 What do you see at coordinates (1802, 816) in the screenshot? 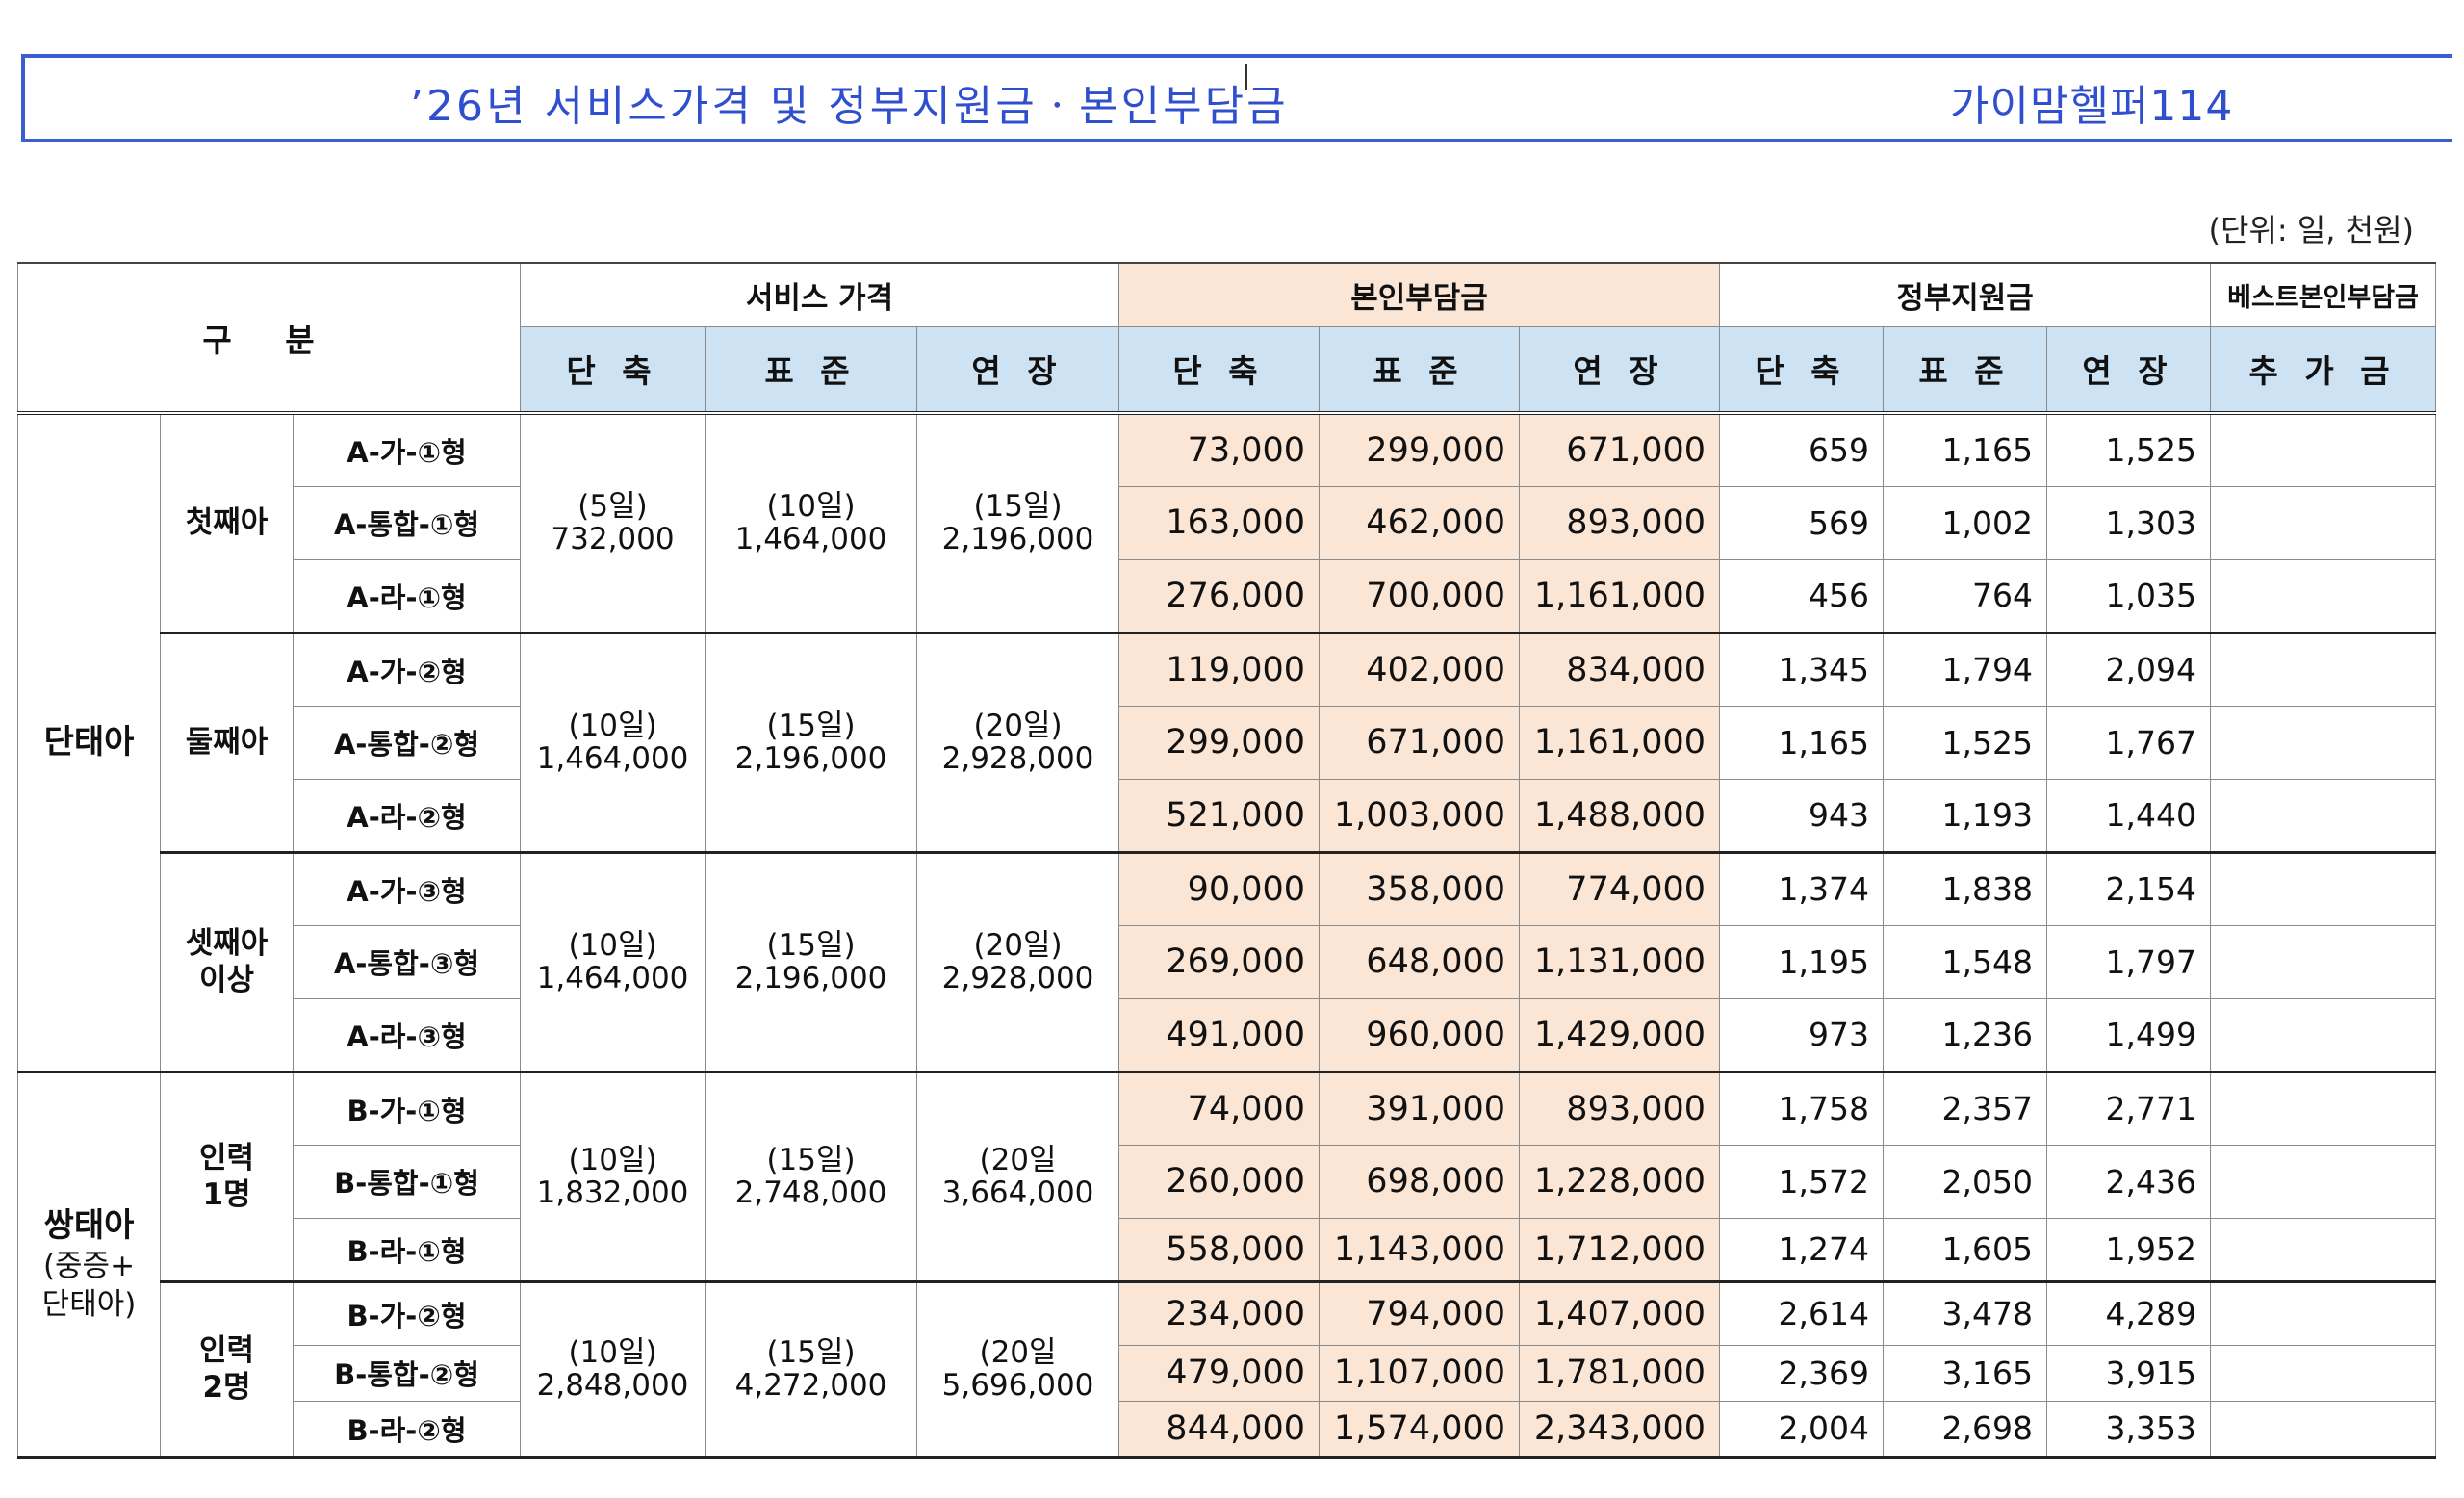
I see `gov-short: 943` at bounding box center [1802, 816].